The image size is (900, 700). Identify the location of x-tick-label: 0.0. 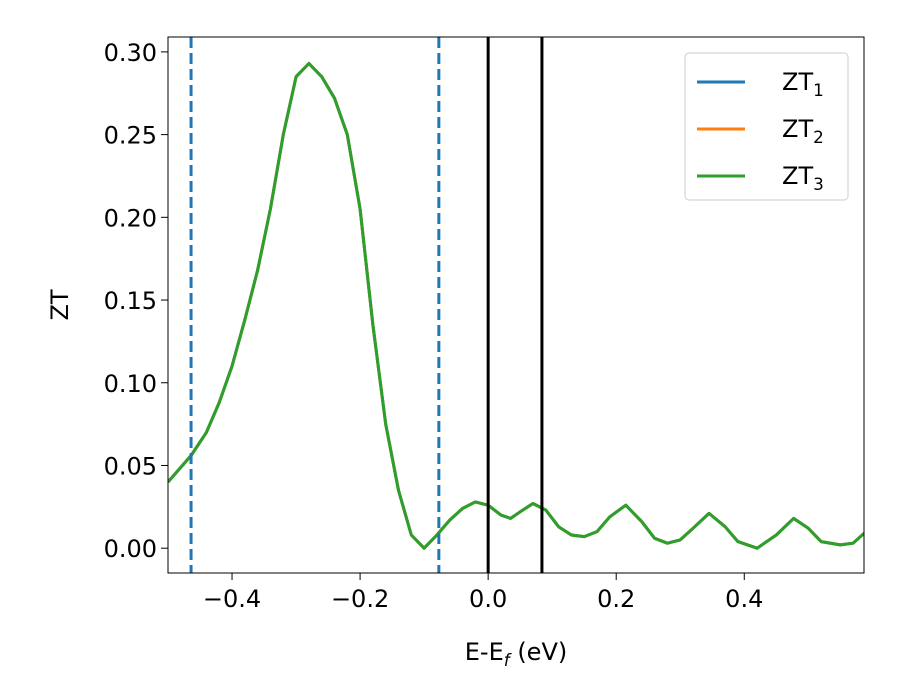
(488, 599).